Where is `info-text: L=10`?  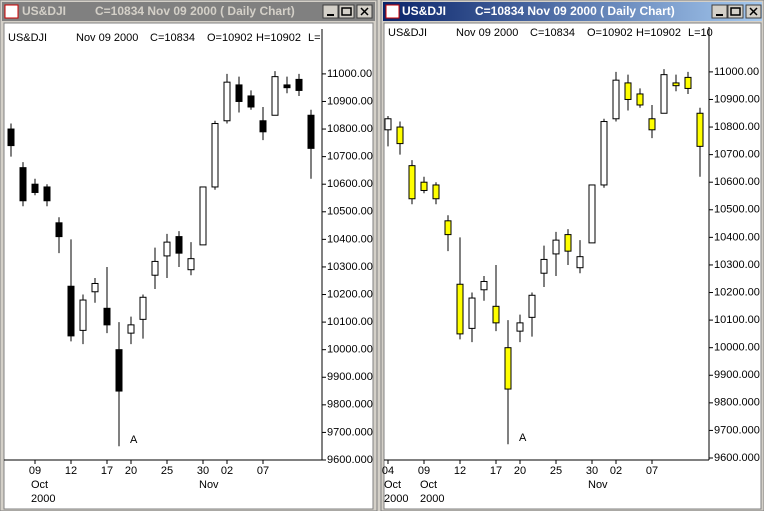 info-text: L=10 is located at coordinates (700, 33).